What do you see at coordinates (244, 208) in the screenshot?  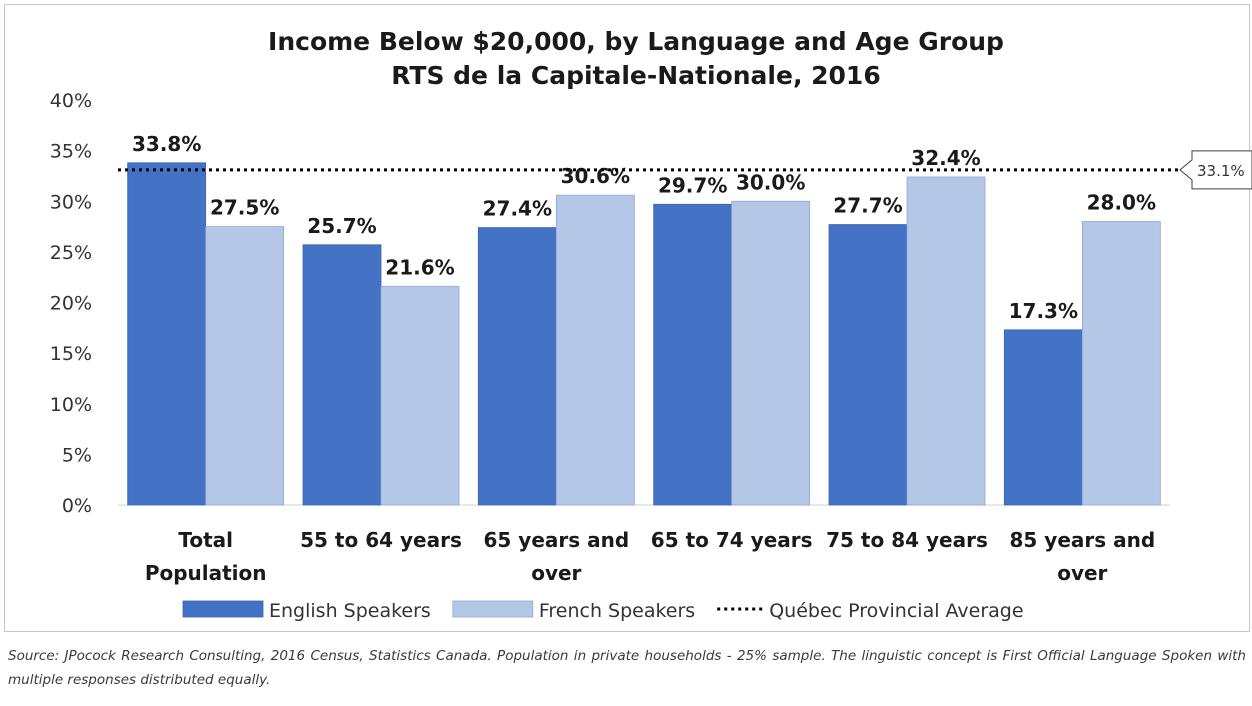 I see `data-label: 27.5%` at bounding box center [244, 208].